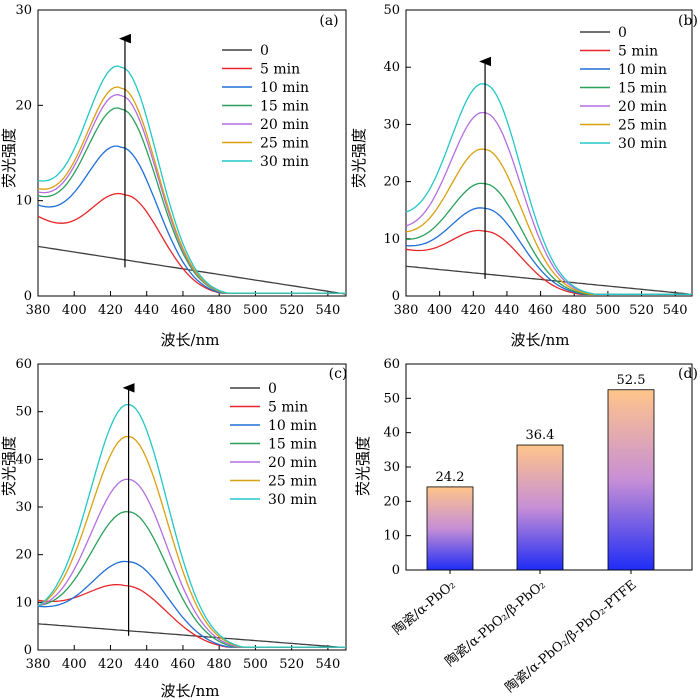  What do you see at coordinates (424, 607) in the screenshot?
I see `category-label: 陶瓷/α-PbO₂` at bounding box center [424, 607].